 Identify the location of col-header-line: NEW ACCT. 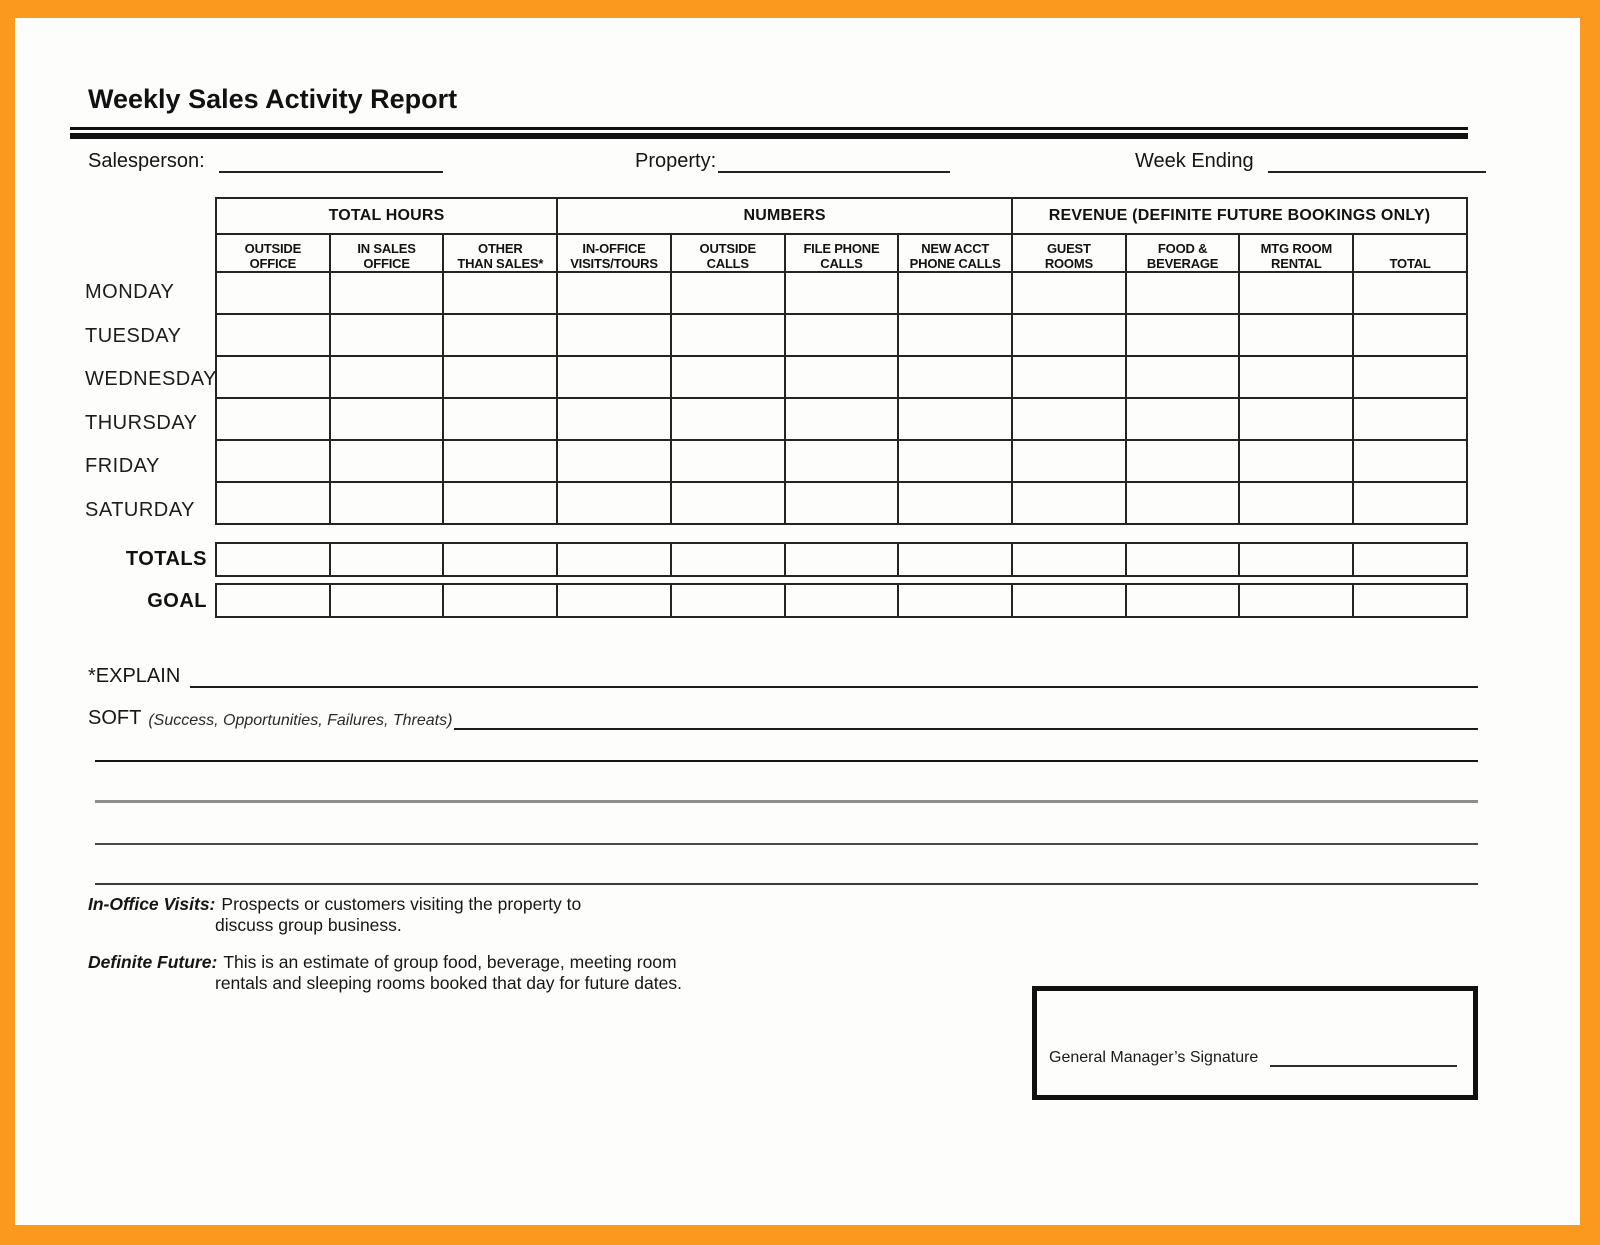
(955, 248).